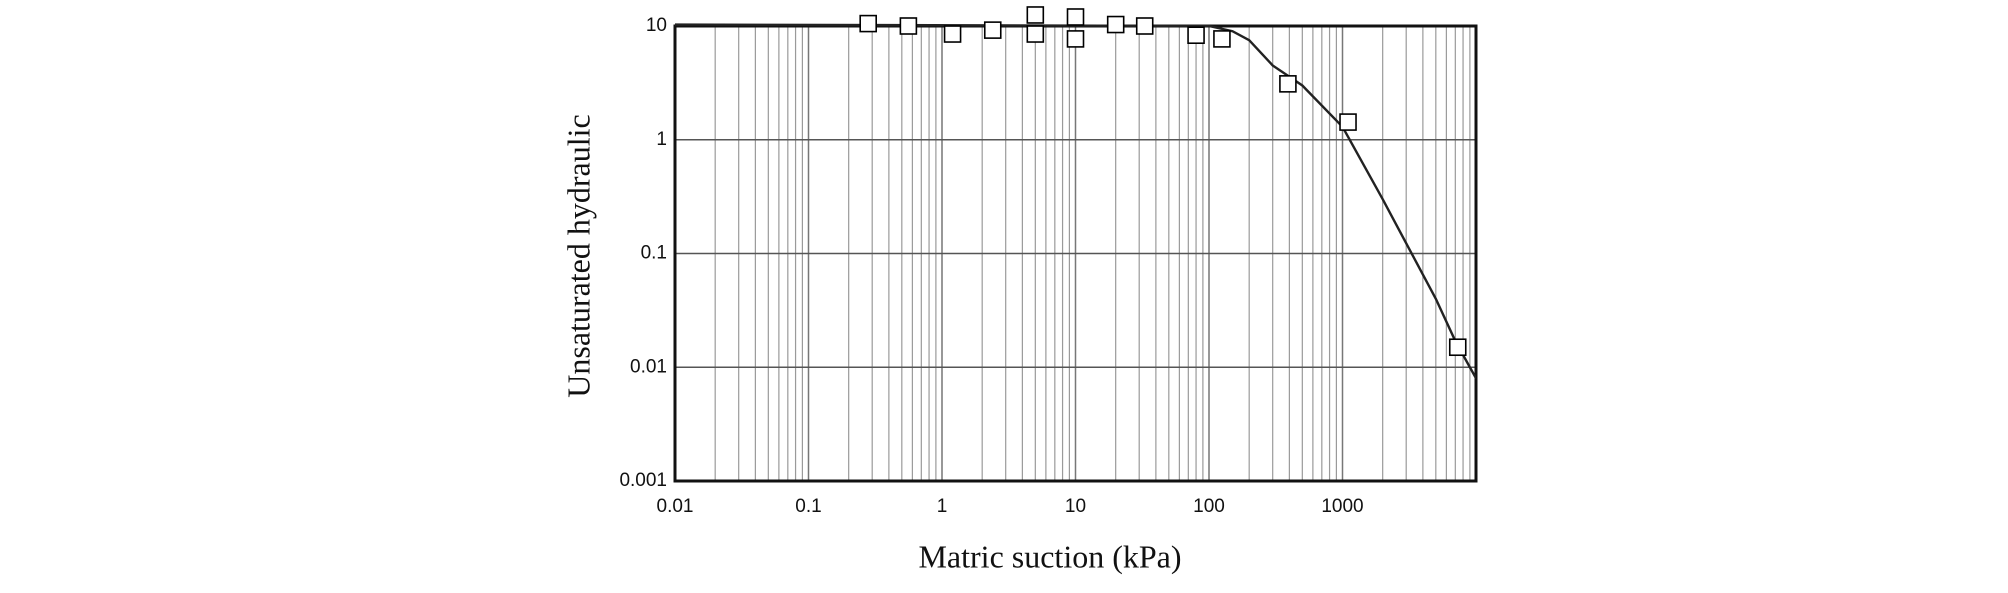 This screenshot has height=593, width=2008. Describe the element at coordinates (654, 253) in the screenshot. I see `y-tick-label: 0.1` at that location.